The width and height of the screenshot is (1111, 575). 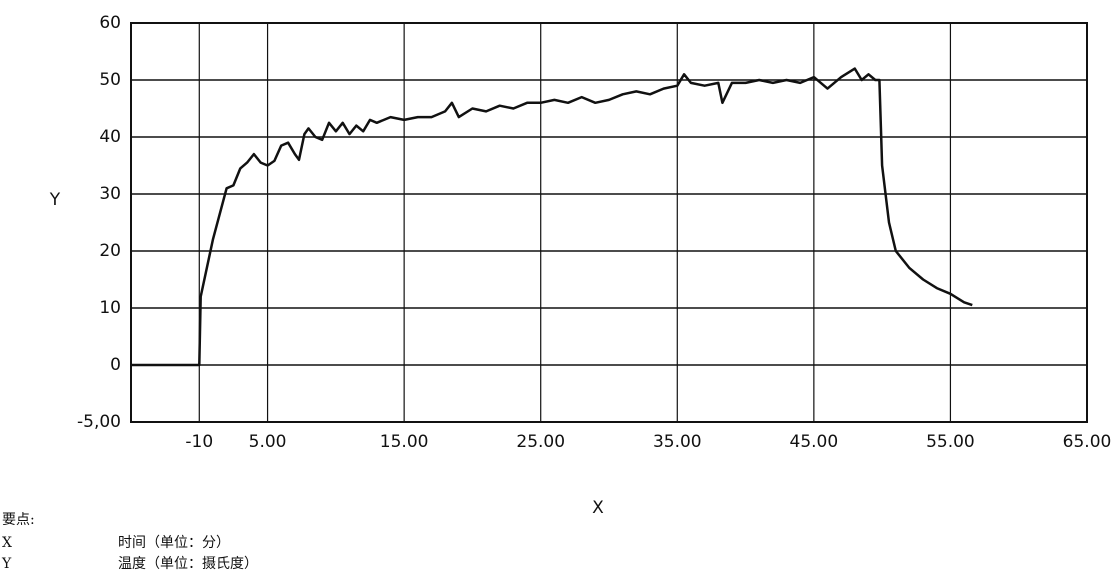 What do you see at coordinates (188, 564) in the screenshot?
I see `key-text: 温度（单位：摄氏度）` at bounding box center [188, 564].